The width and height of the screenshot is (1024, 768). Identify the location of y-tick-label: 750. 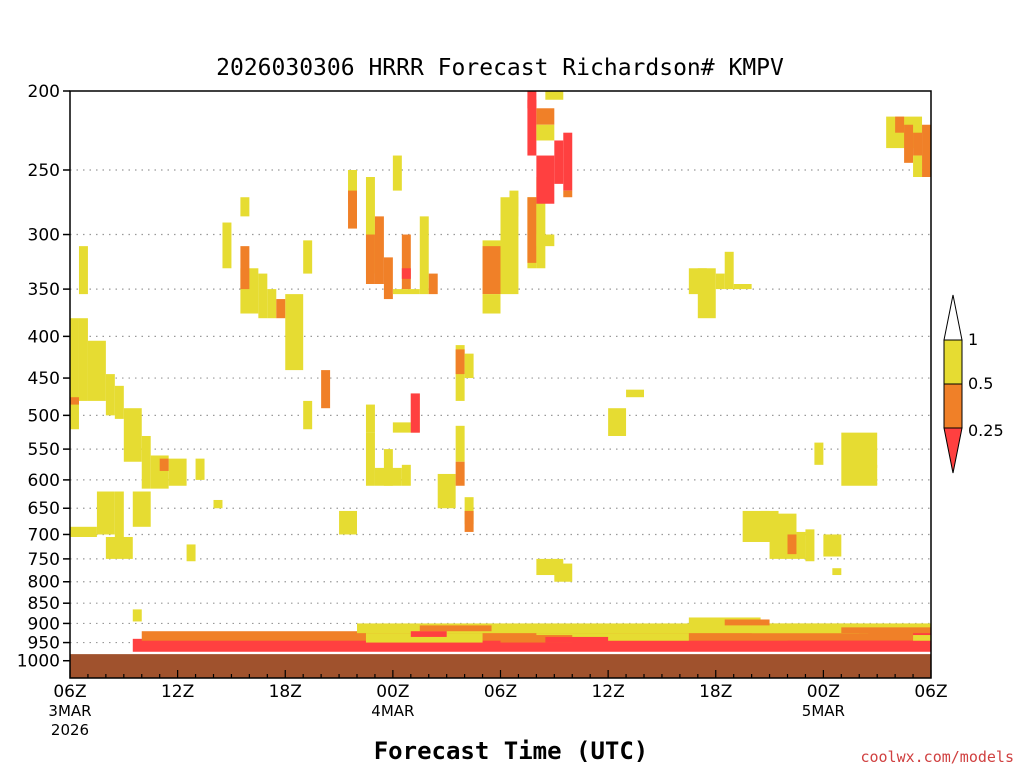
(44, 560).